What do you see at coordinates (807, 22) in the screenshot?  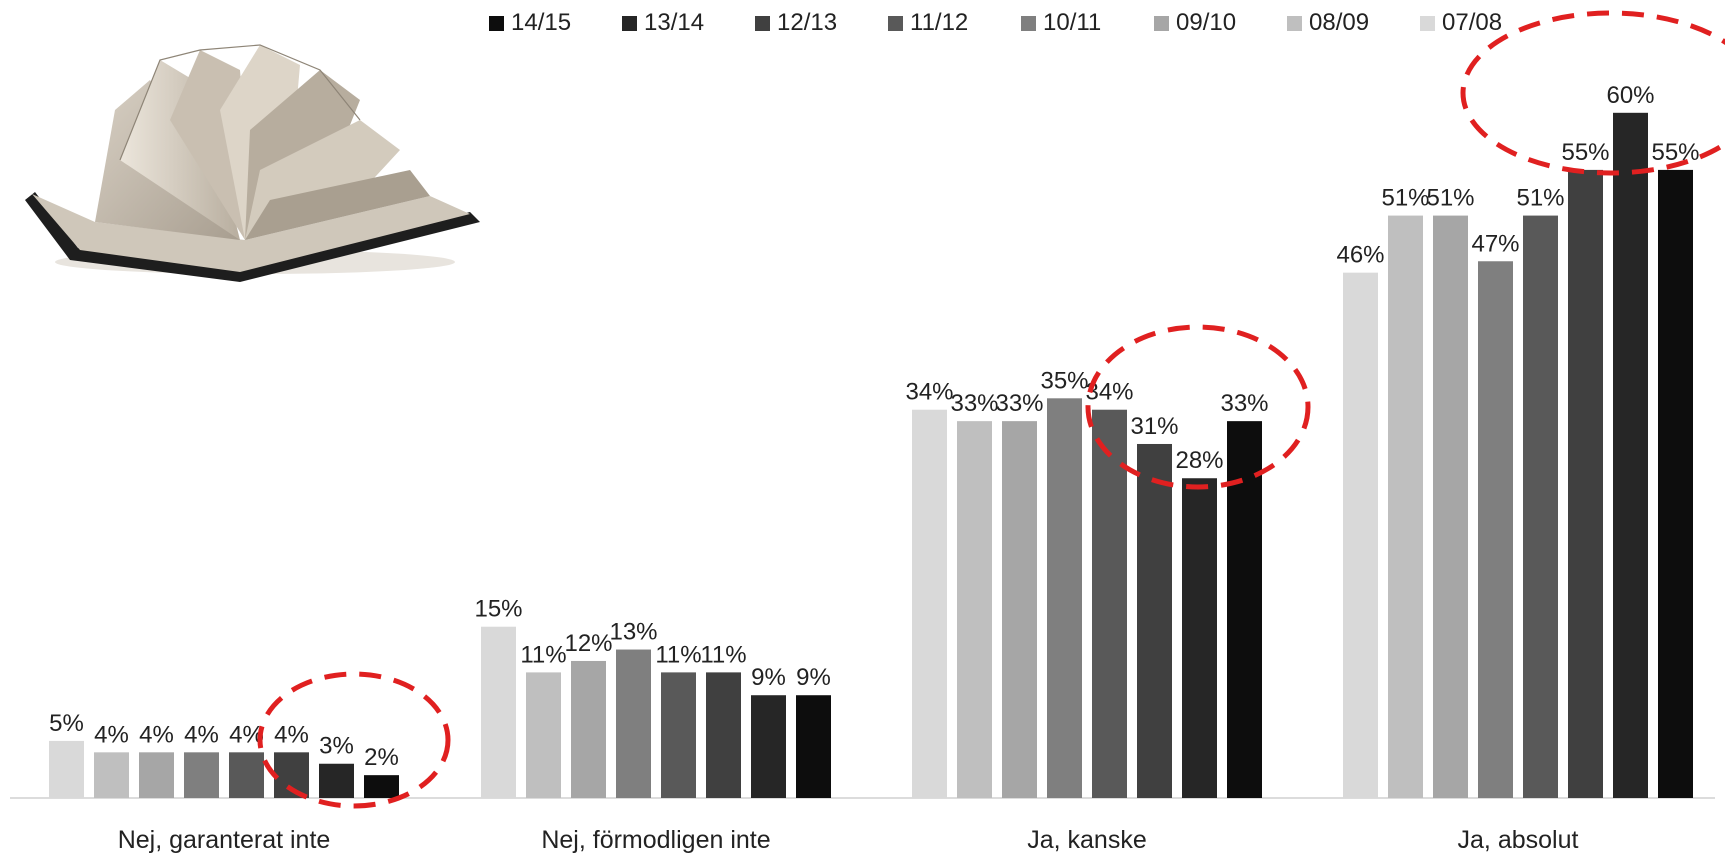 I see `legend-label: 12/13` at bounding box center [807, 22].